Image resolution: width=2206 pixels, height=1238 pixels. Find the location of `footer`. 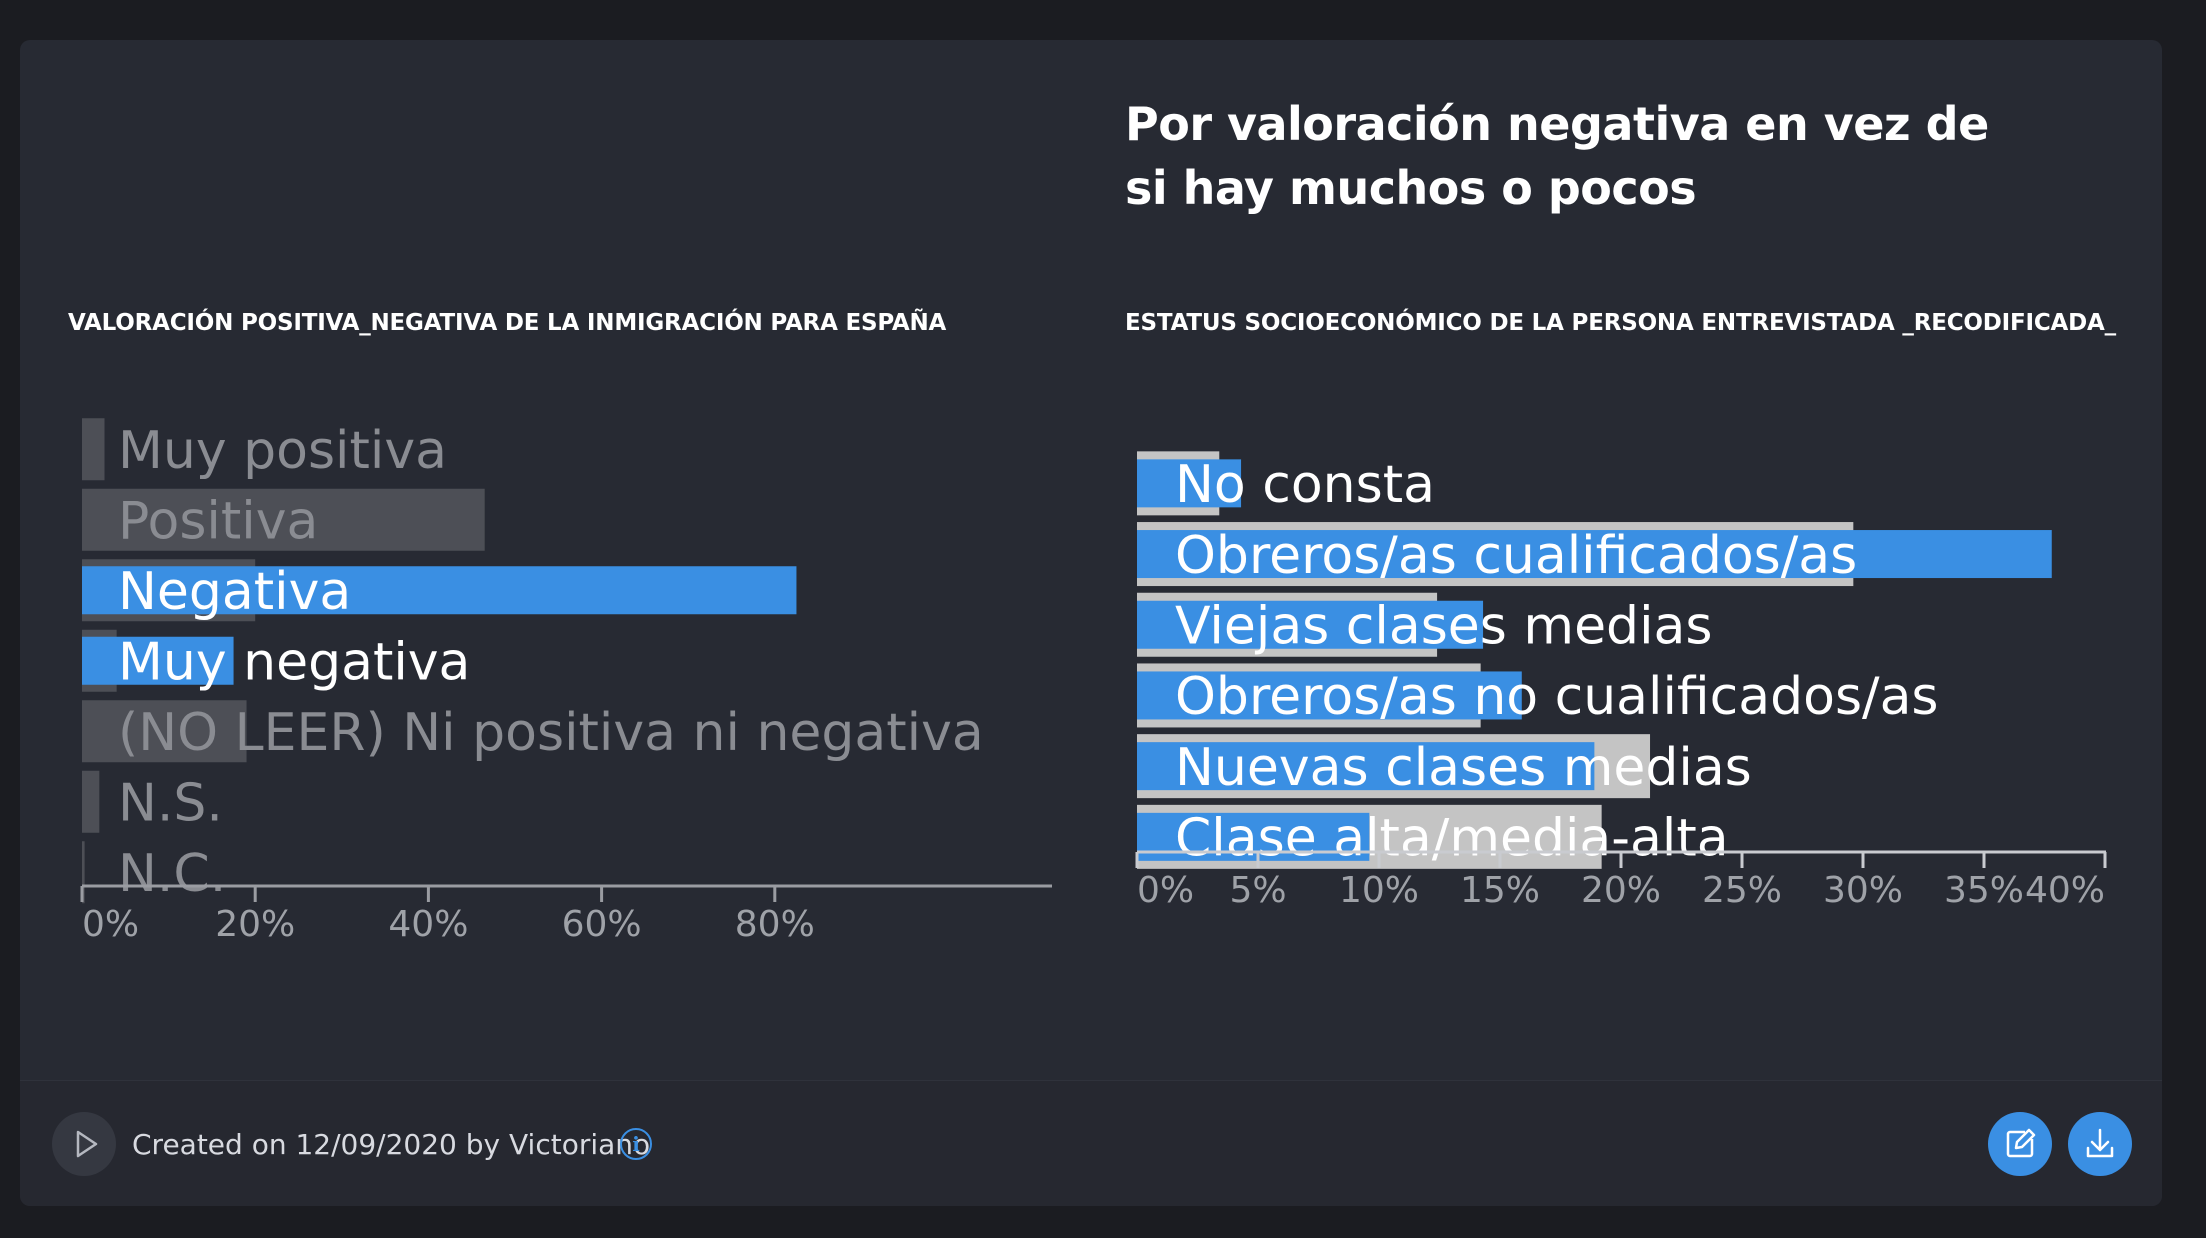

footer is located at coordinates (1091, 1143).